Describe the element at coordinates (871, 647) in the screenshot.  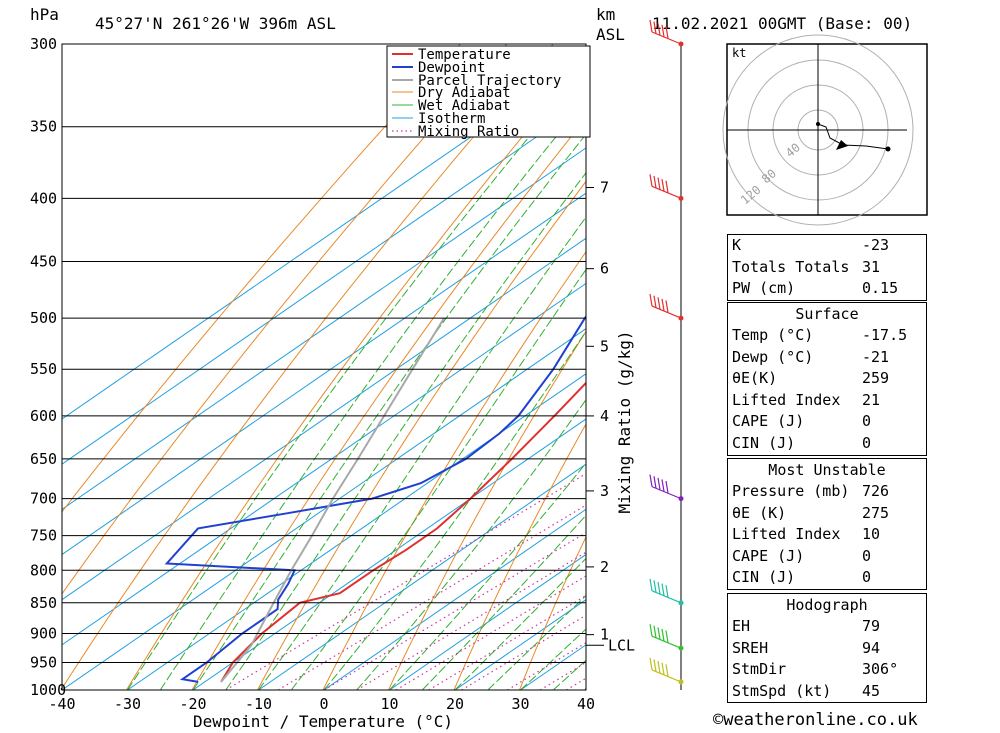
I see `stats-value: 94` at that location.